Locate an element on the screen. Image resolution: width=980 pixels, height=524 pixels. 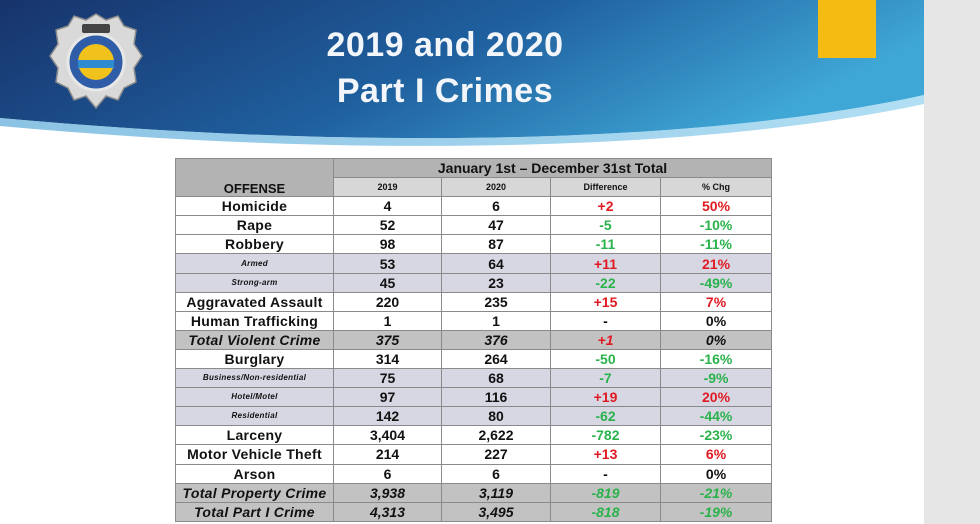
difference-cell: -7 is located at coordinates (605, 378).